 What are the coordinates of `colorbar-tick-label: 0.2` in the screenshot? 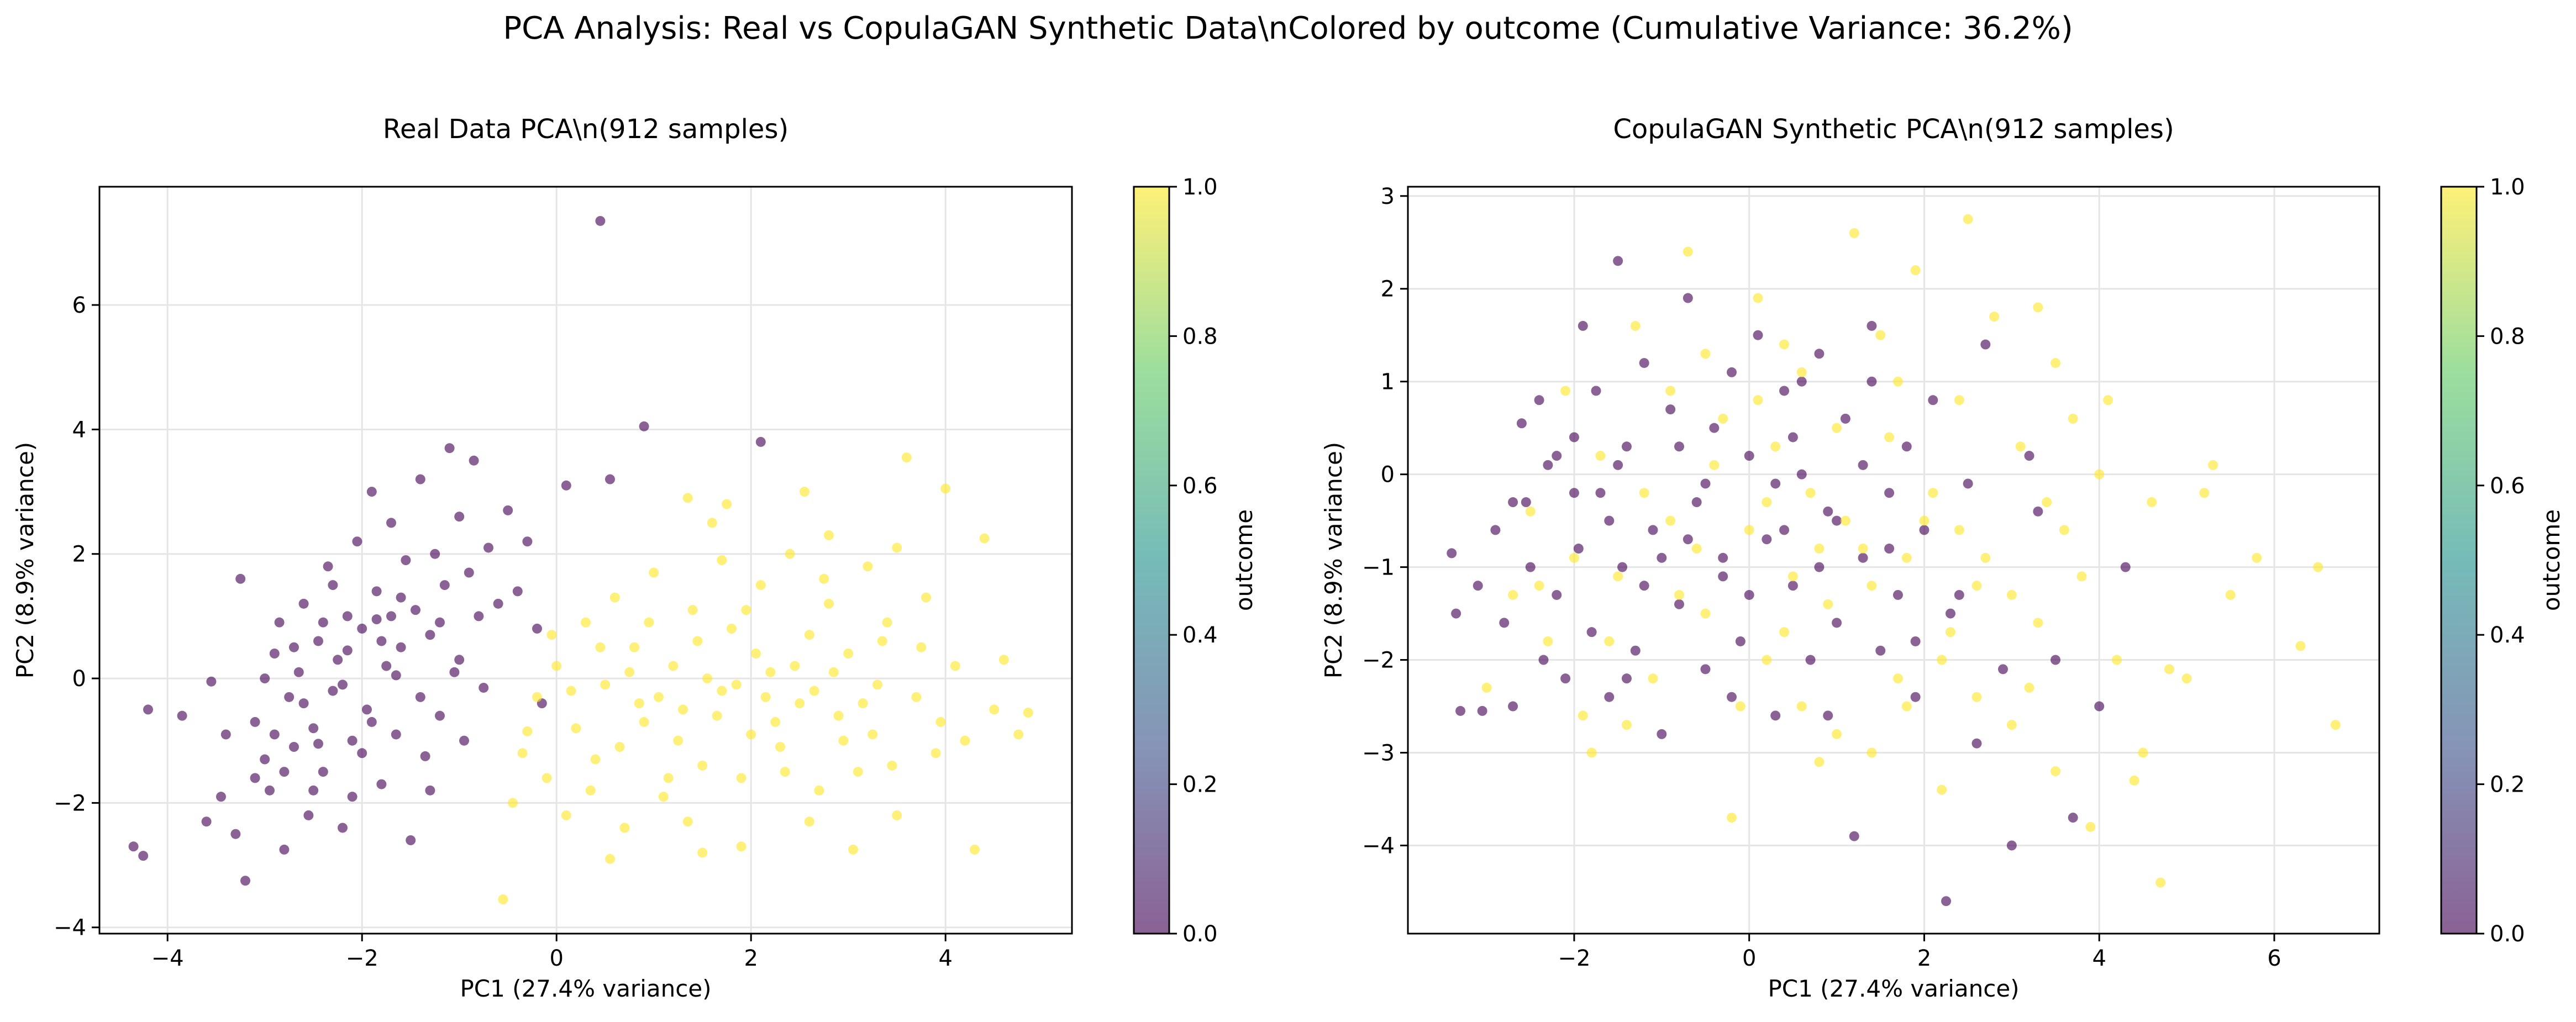 It's located at (2507, 785).